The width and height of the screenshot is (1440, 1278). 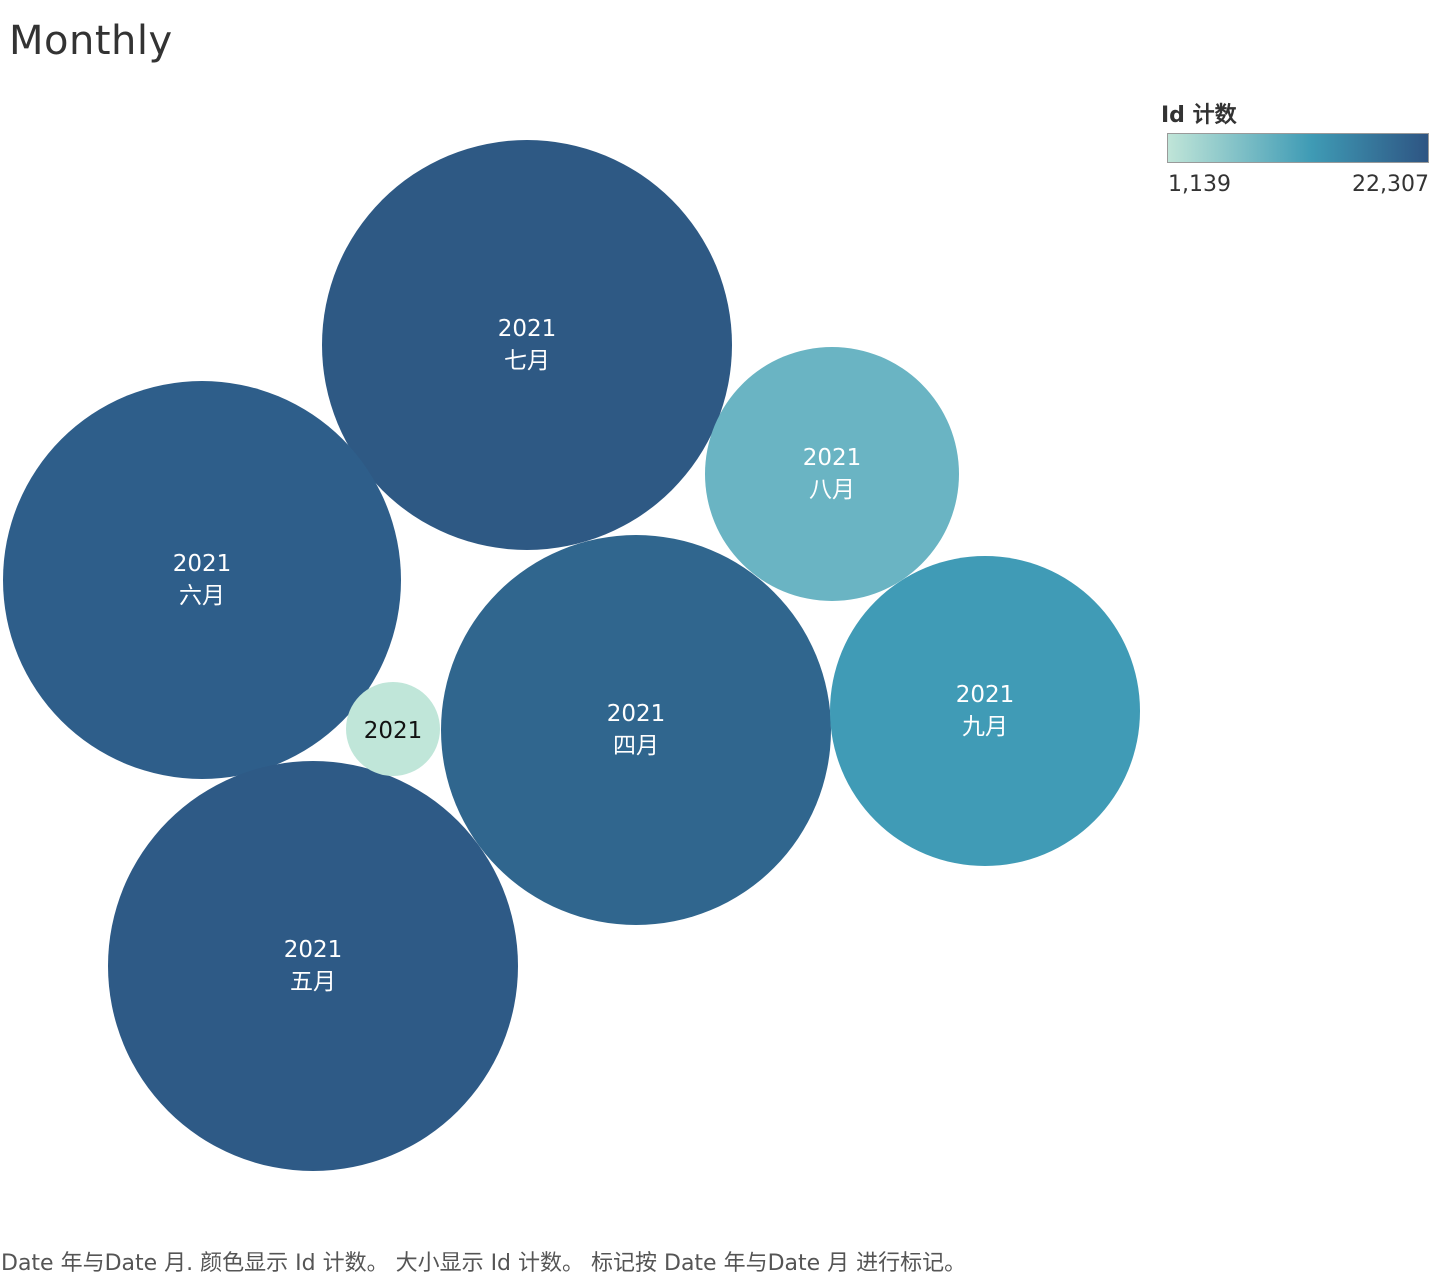 I want to click on bubble-month-0: 2021 七月, so click(x=527, y=345).